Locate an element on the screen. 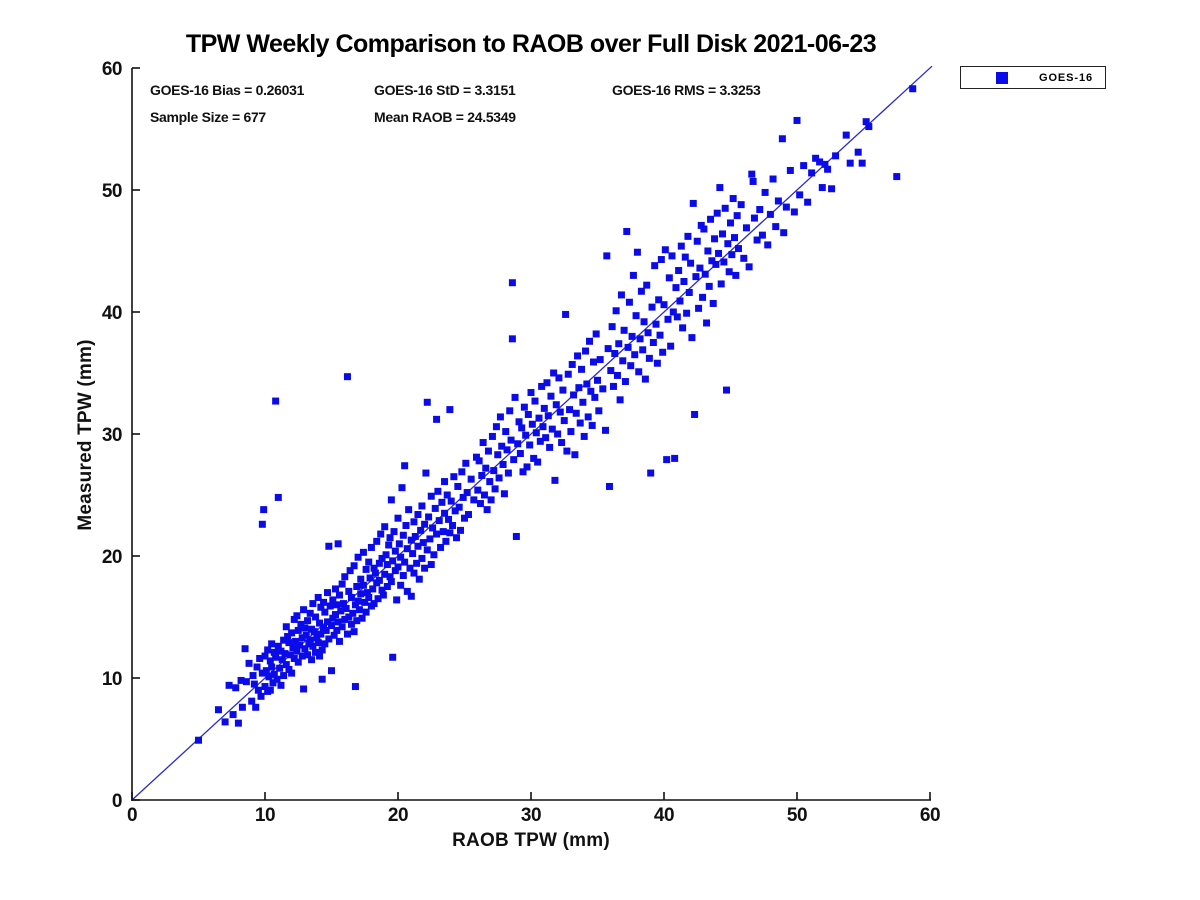 The width and height of the screenshot is (1200, 900). y-tick-label: 50 is located at coordinates (112, 191).